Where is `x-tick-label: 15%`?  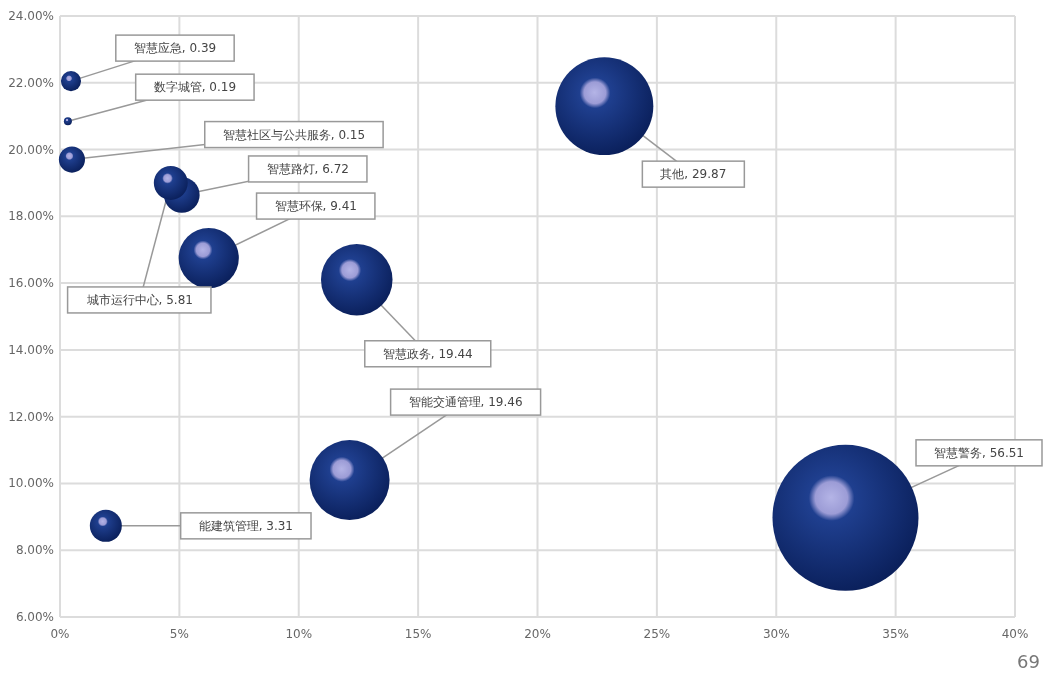
x-tick-label: 15% is located at coordinates (418, 634).